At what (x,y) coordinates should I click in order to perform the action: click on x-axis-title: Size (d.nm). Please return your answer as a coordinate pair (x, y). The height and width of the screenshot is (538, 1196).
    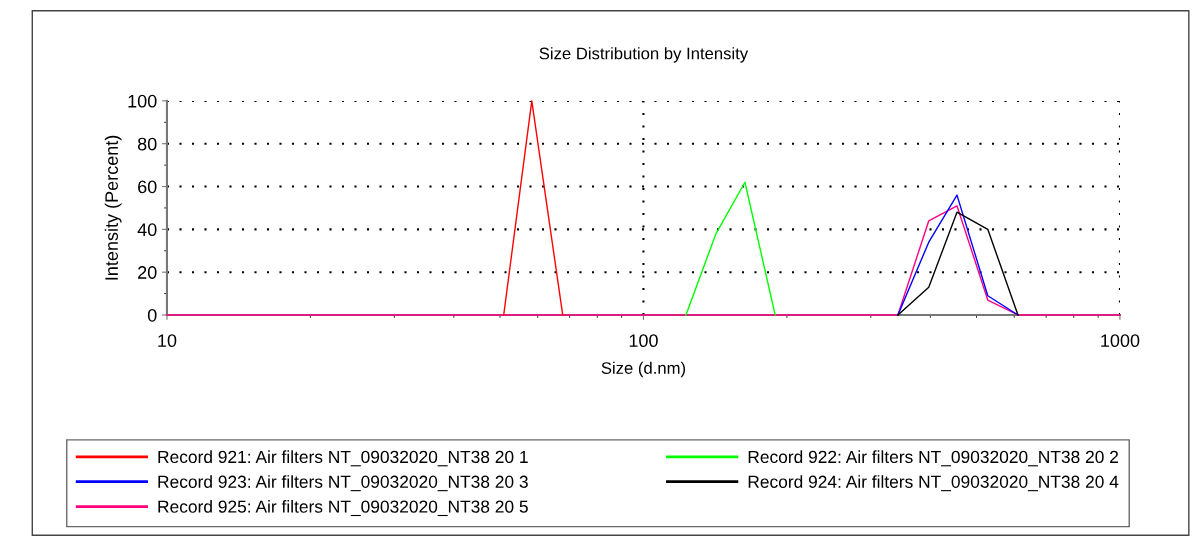
    Looking at the image, I should click on (643, 369).